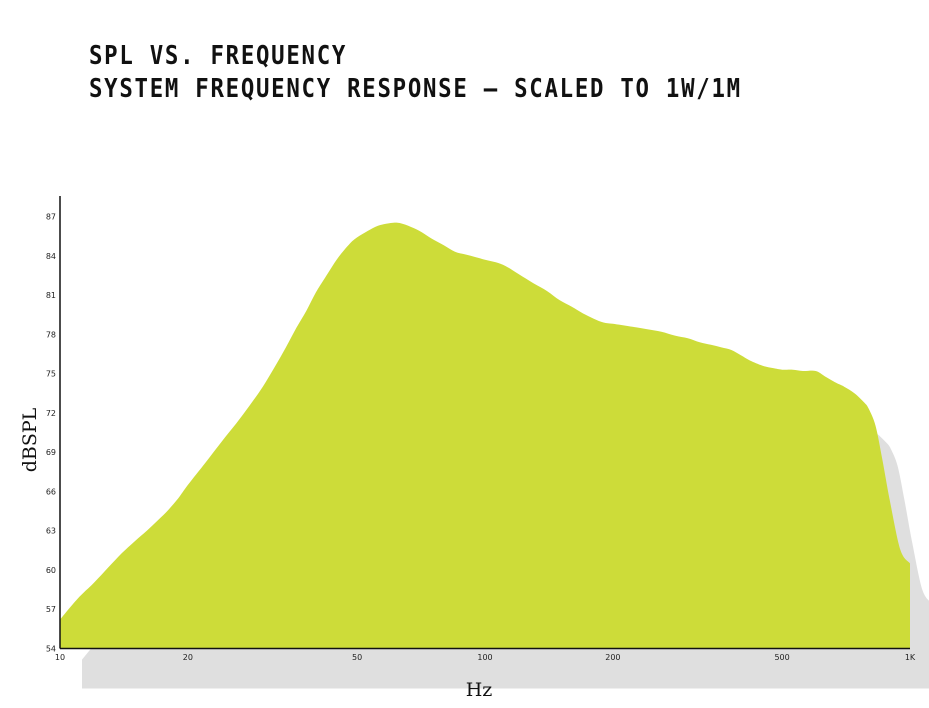 The image size is (929, 708). I want to click on y-axis-label: dBSPL, so click(30, 439).